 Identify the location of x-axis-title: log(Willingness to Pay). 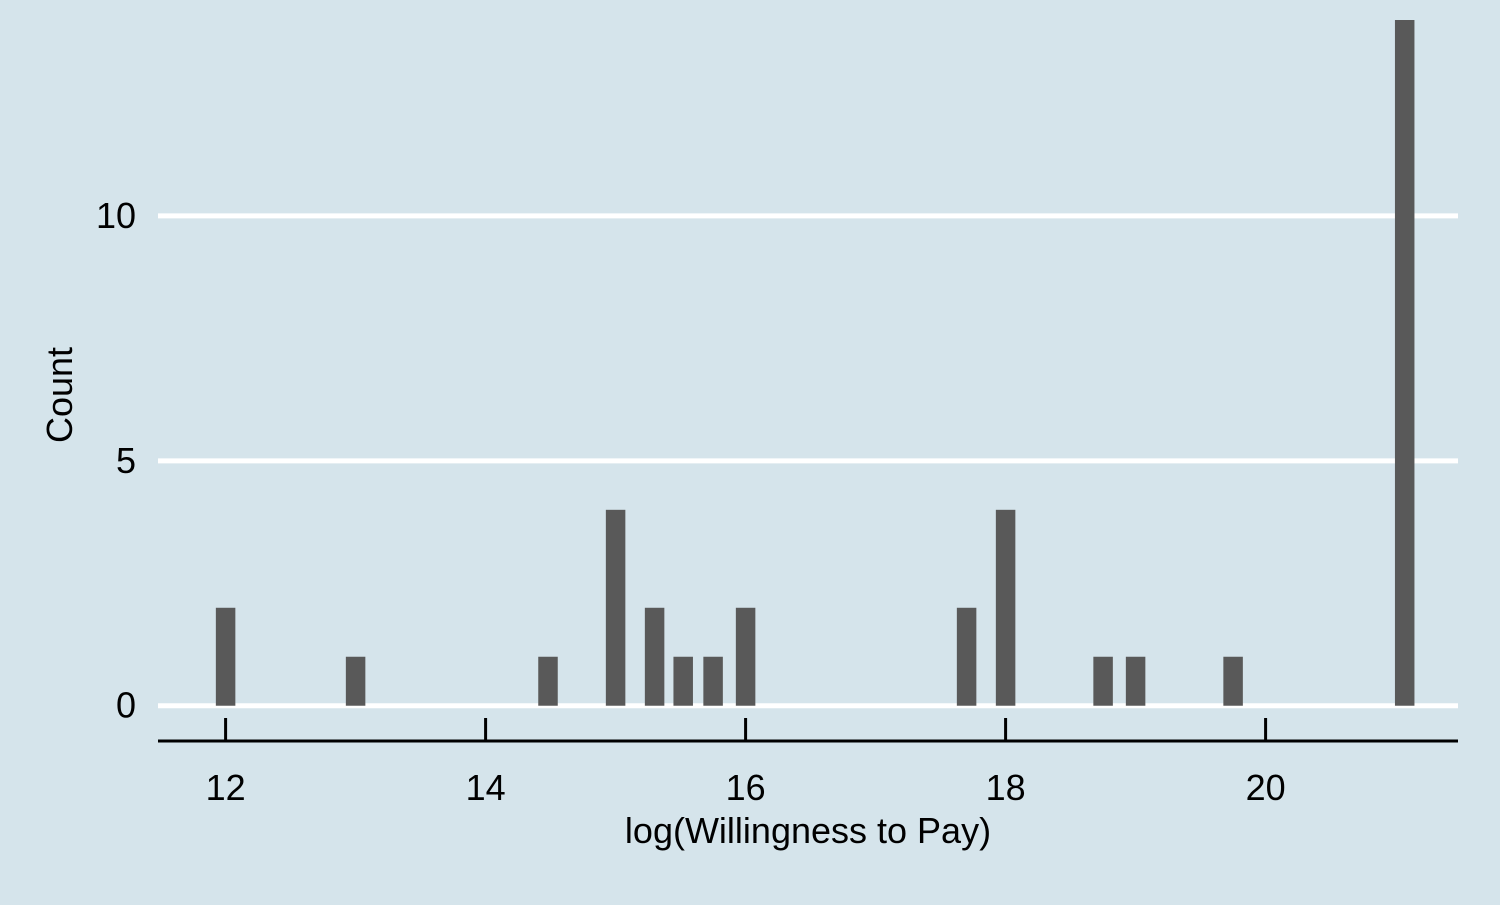
(808, 830).